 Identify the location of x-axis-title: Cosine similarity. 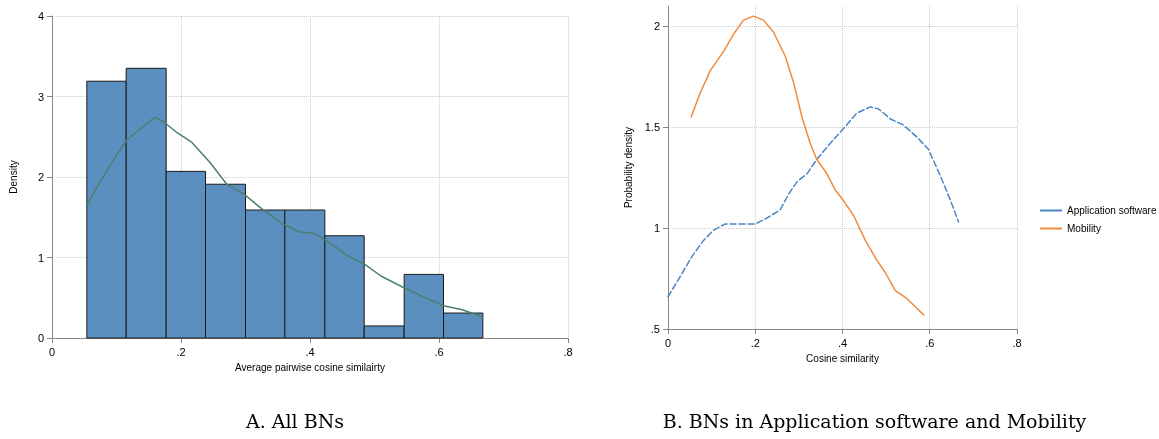
(842, 358).